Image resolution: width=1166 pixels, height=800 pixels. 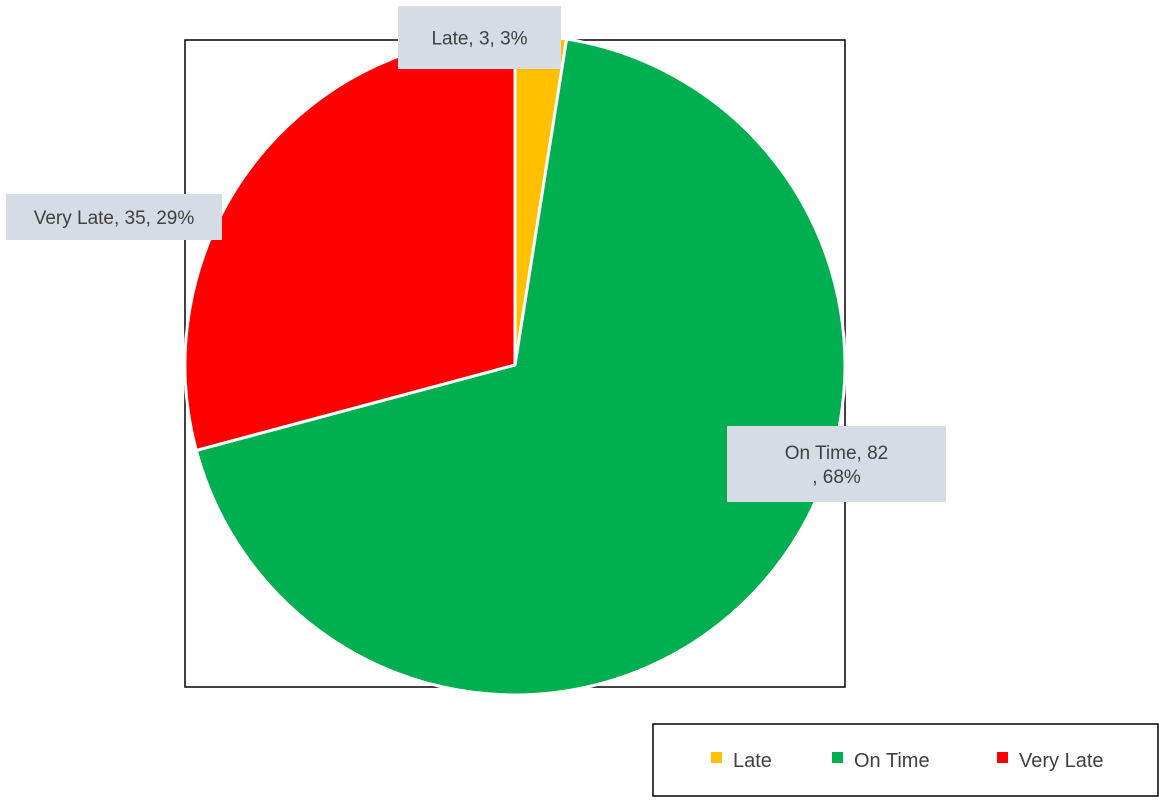 I want to click on legend-item-late: Late, so click(x=741, y=761).